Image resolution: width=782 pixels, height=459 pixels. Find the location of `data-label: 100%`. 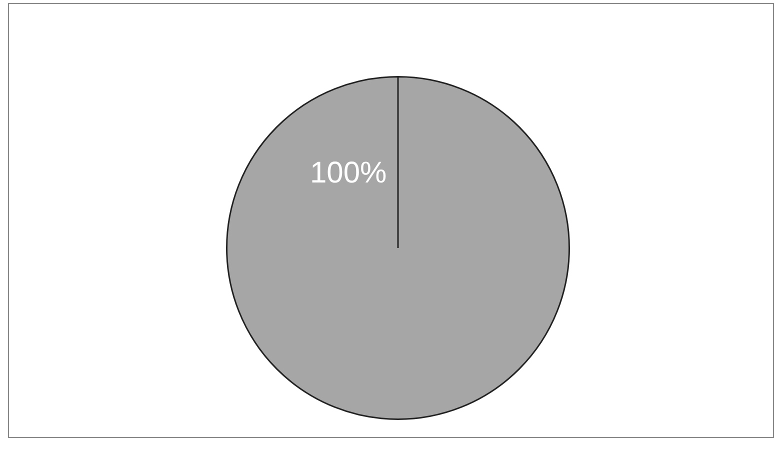

data-label: 100% is located at coordinates (348, 173).